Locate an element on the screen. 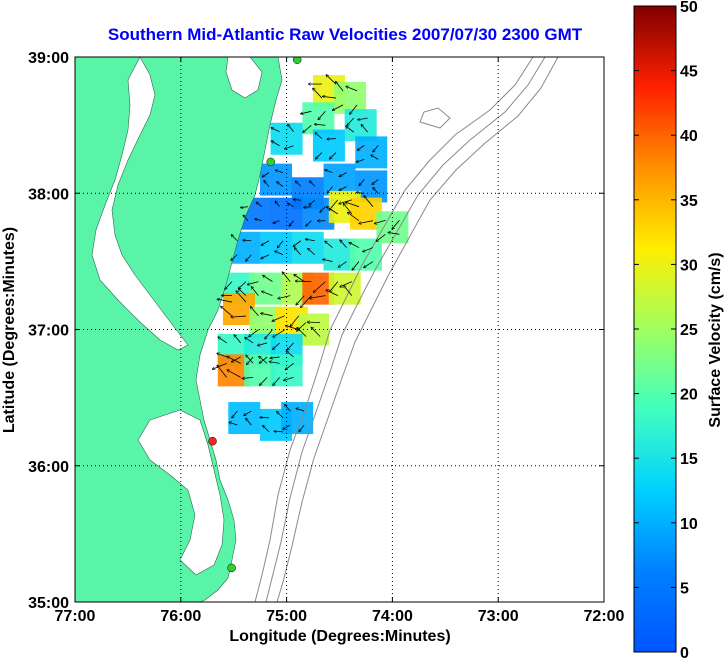 The width and height of the screenshot is (724, 659). pamlico-sound is located at coordinates (181, 492).